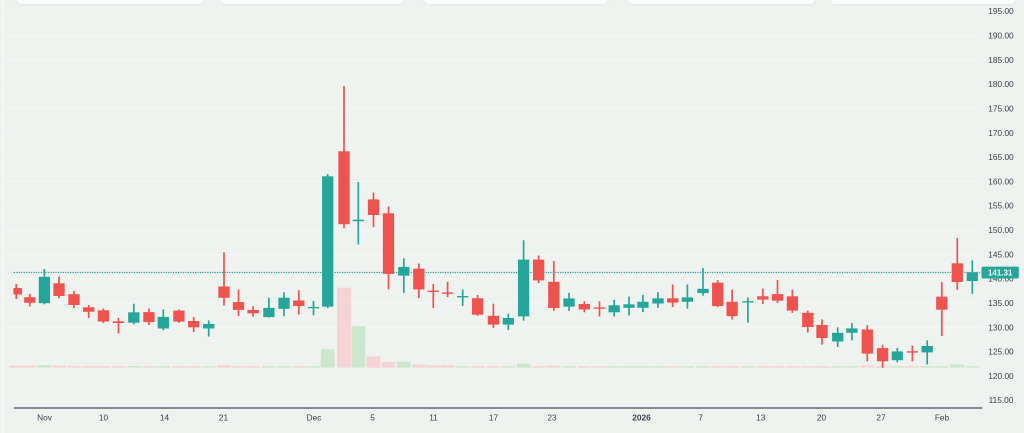  What do you see at coordinates (494, 418) in the screenshot?
I see `svg-text: 17` at bounding box center [494, 418].